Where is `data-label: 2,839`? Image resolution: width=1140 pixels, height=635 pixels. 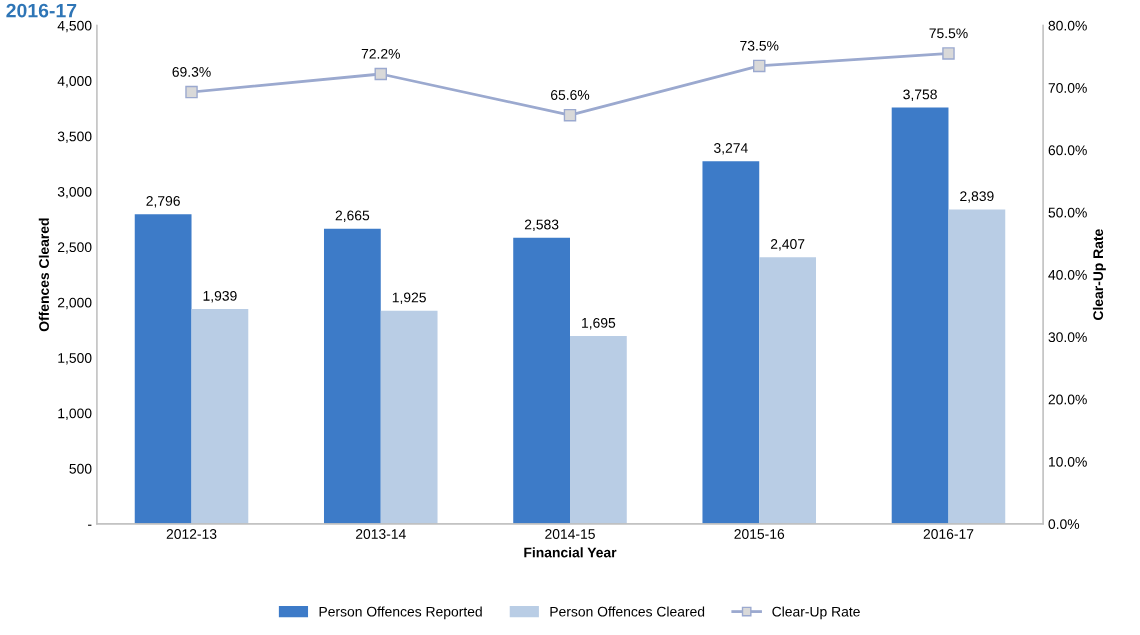
data-label: 2,839 is located at coordinates (977, 197).